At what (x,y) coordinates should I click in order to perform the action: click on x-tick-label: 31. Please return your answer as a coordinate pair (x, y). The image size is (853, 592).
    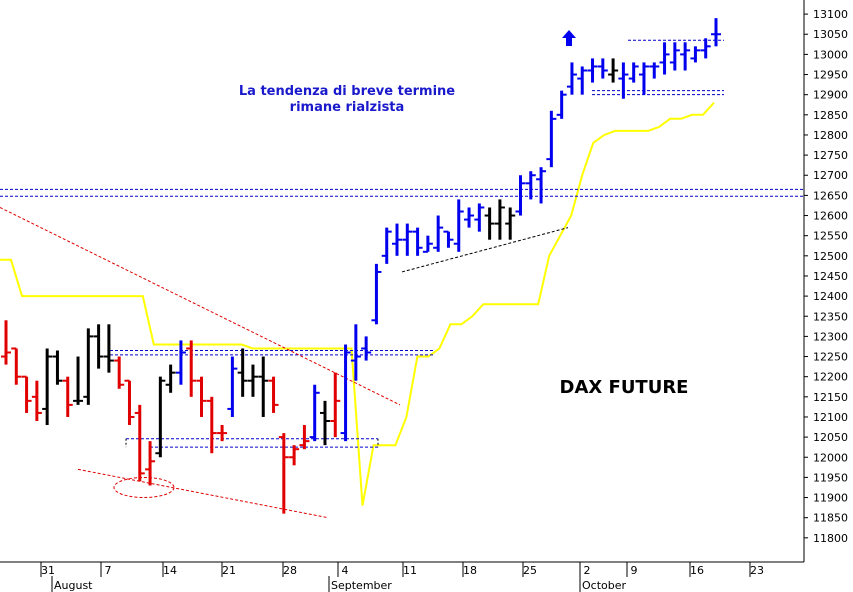
    Looking at the image, I should click on (48, 570).